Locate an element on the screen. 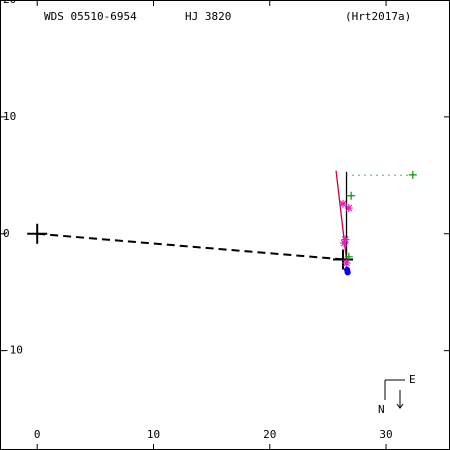  compass-east: E is located at coordinates (412, 379).